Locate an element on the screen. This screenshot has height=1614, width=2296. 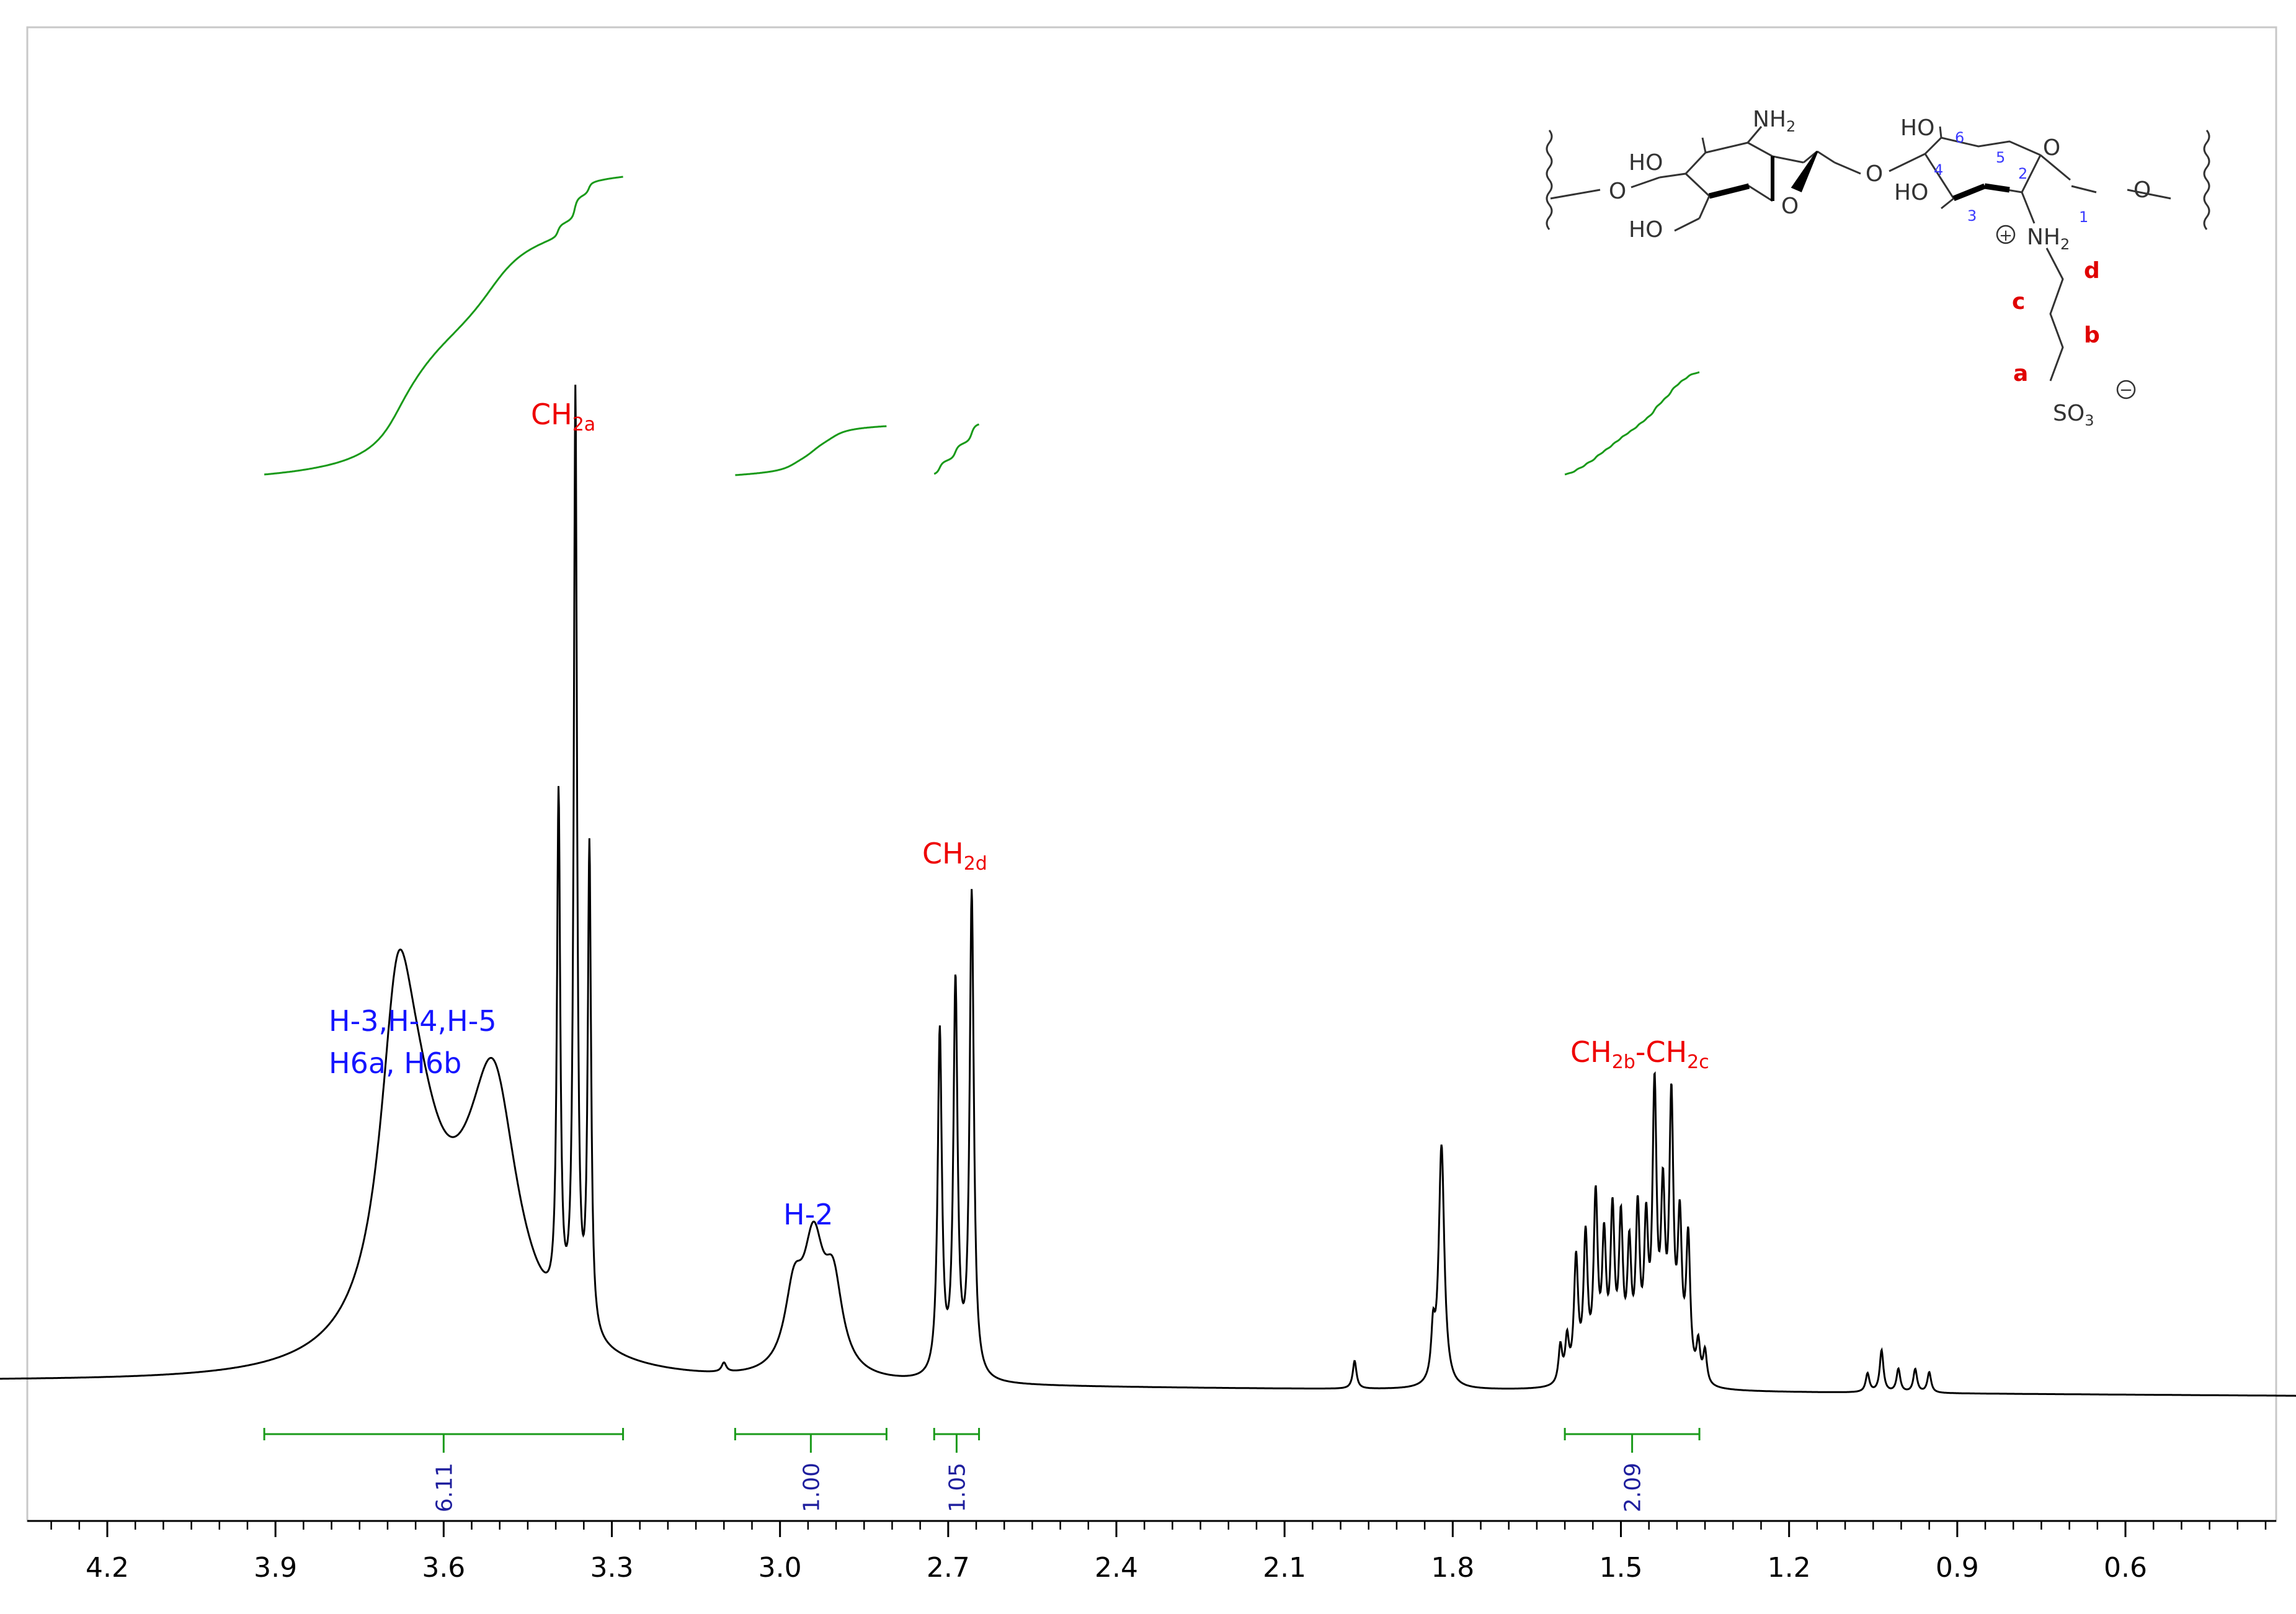
negative-charge-sign: − is located at coordinates (2126, 390).